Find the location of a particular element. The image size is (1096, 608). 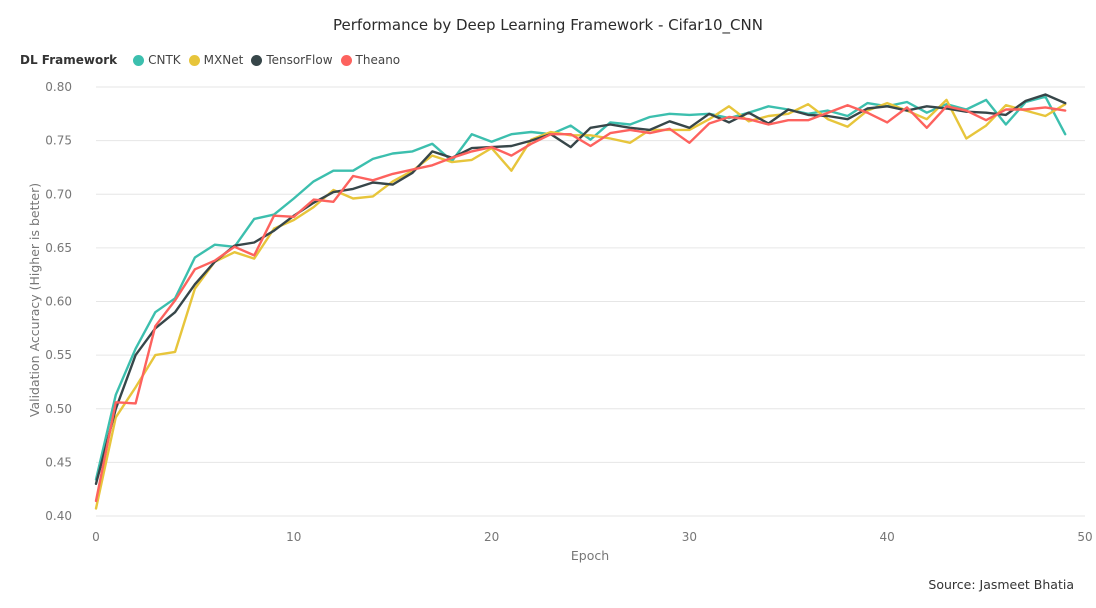

y-axis-ticks: 0.80 0.75 0.70 0.65 0.60 0.55 0.50 0.45 0.40 is located at coordinates (58, 301).